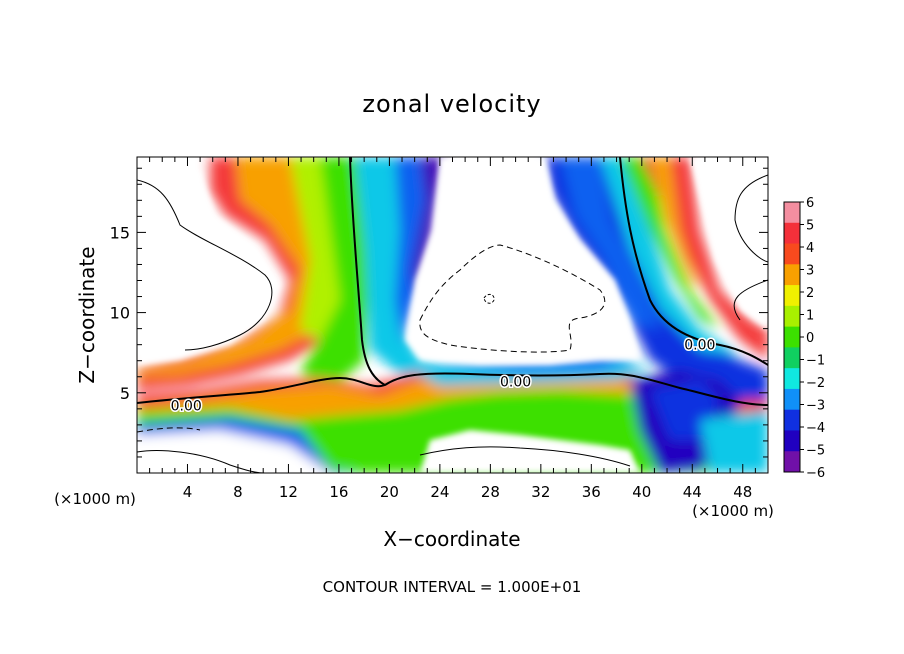 This screenshot has width=904, height=654. What do you see at coordinates (815, 383) in the screenshot?
I see `colorbar-tick-label: −2` at bounding box center [815, 383].